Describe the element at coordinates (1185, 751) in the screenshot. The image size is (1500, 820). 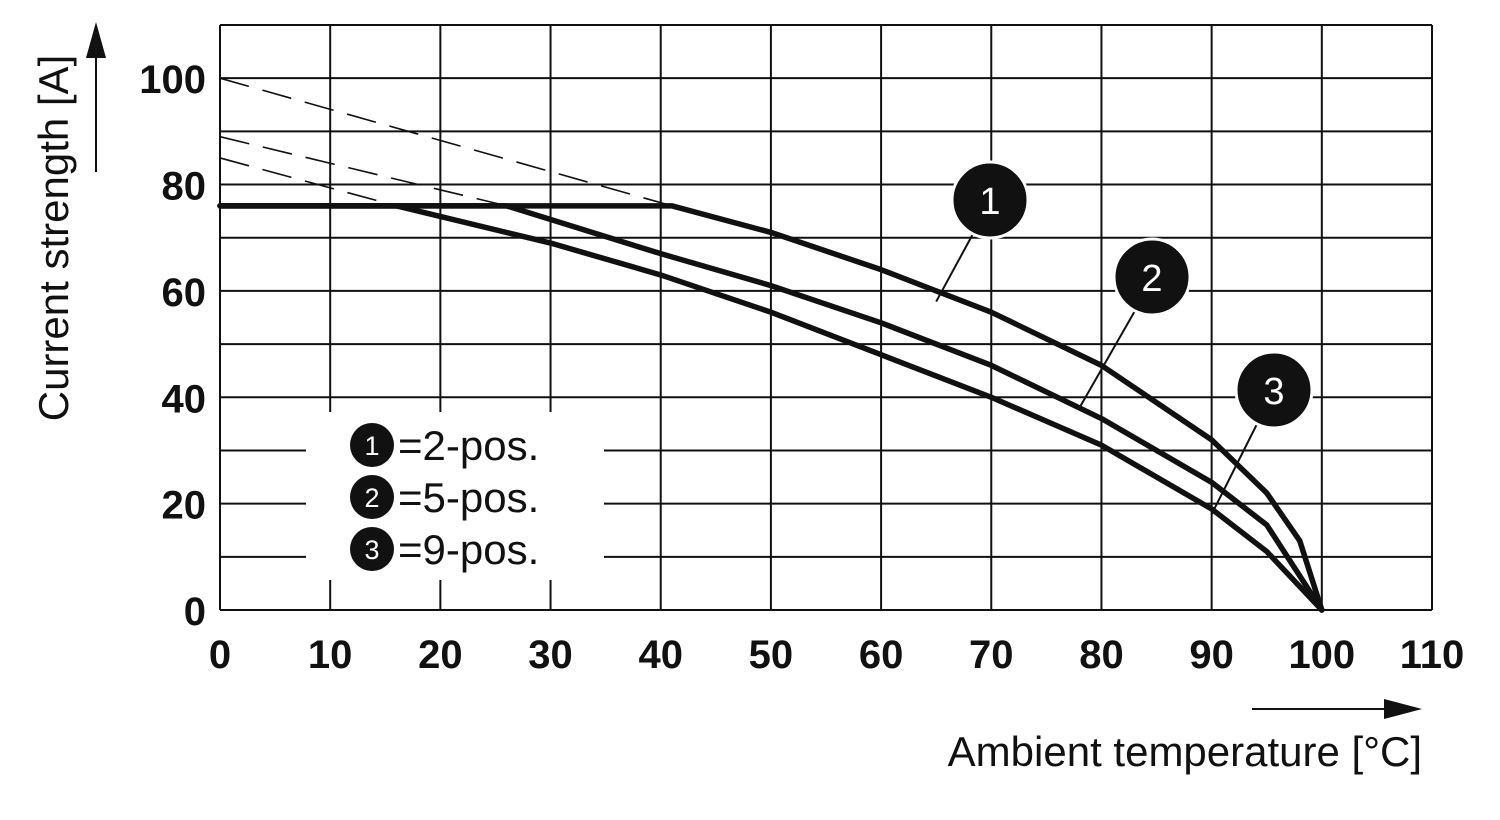
I see `x-axis-title: Ambient temperature [°C]` at that location.